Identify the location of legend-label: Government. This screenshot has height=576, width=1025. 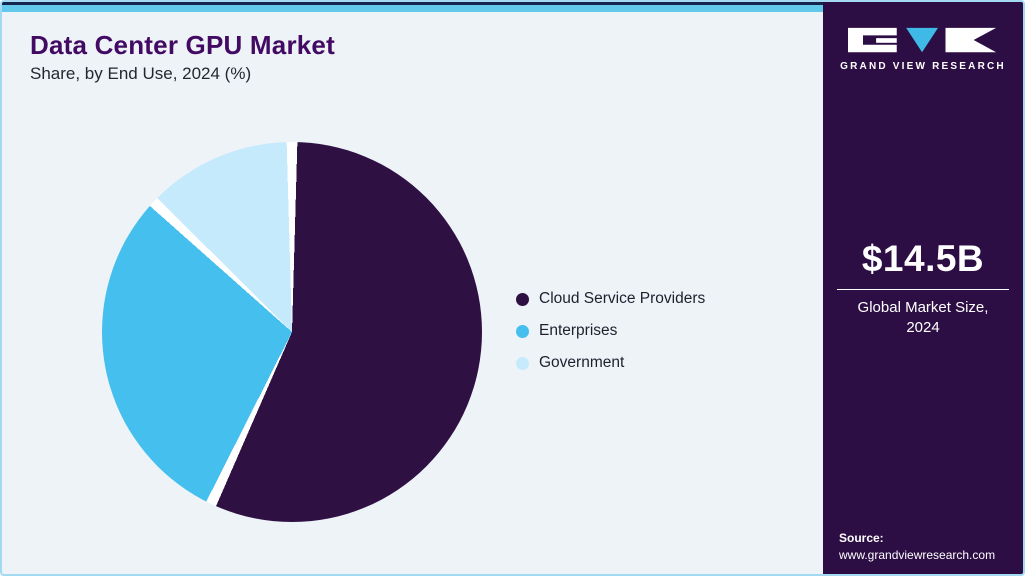
(582, 362).